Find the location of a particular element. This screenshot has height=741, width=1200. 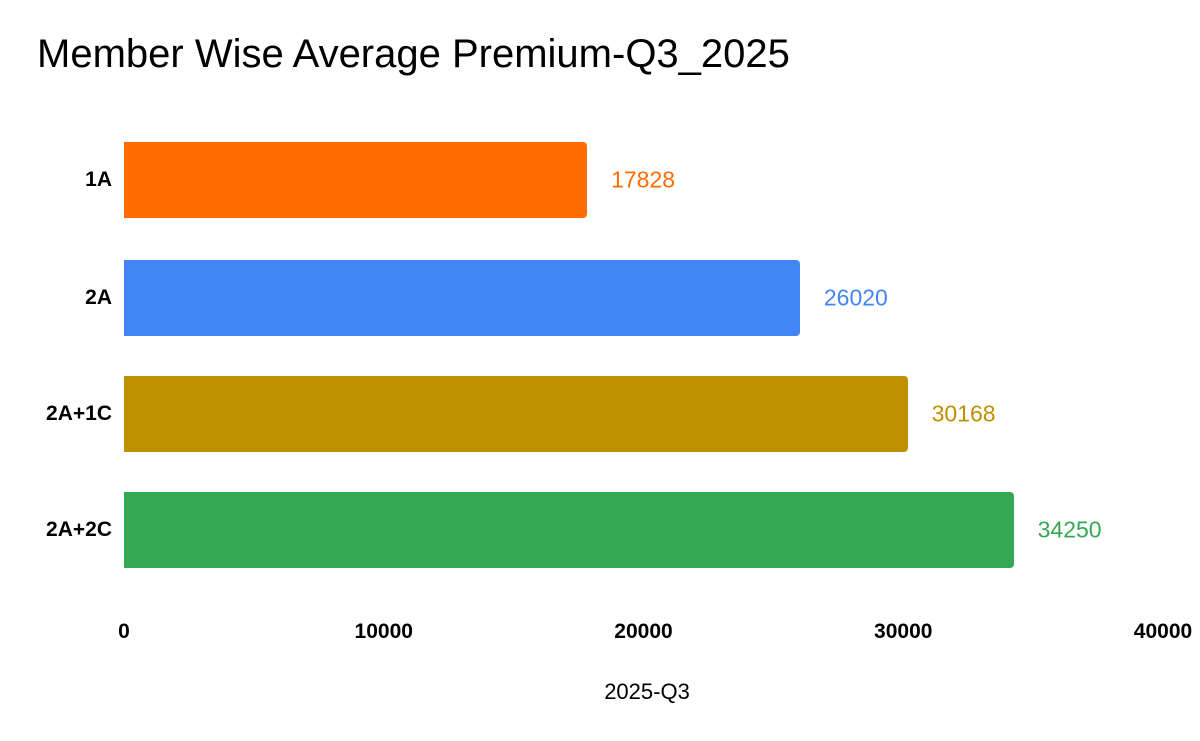

category-label: 2A+1C is located at coordinates (79, 413).